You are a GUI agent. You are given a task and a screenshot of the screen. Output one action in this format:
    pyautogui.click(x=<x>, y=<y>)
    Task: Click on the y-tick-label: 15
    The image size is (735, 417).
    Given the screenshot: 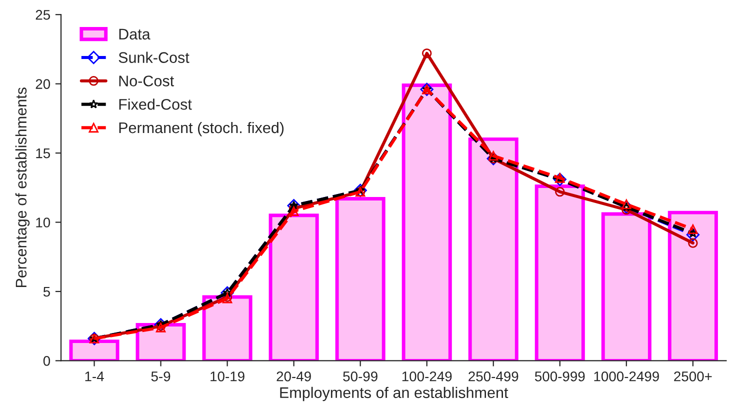 What is the action you would take?
    pyautogui.click(x=43, y=153)
    